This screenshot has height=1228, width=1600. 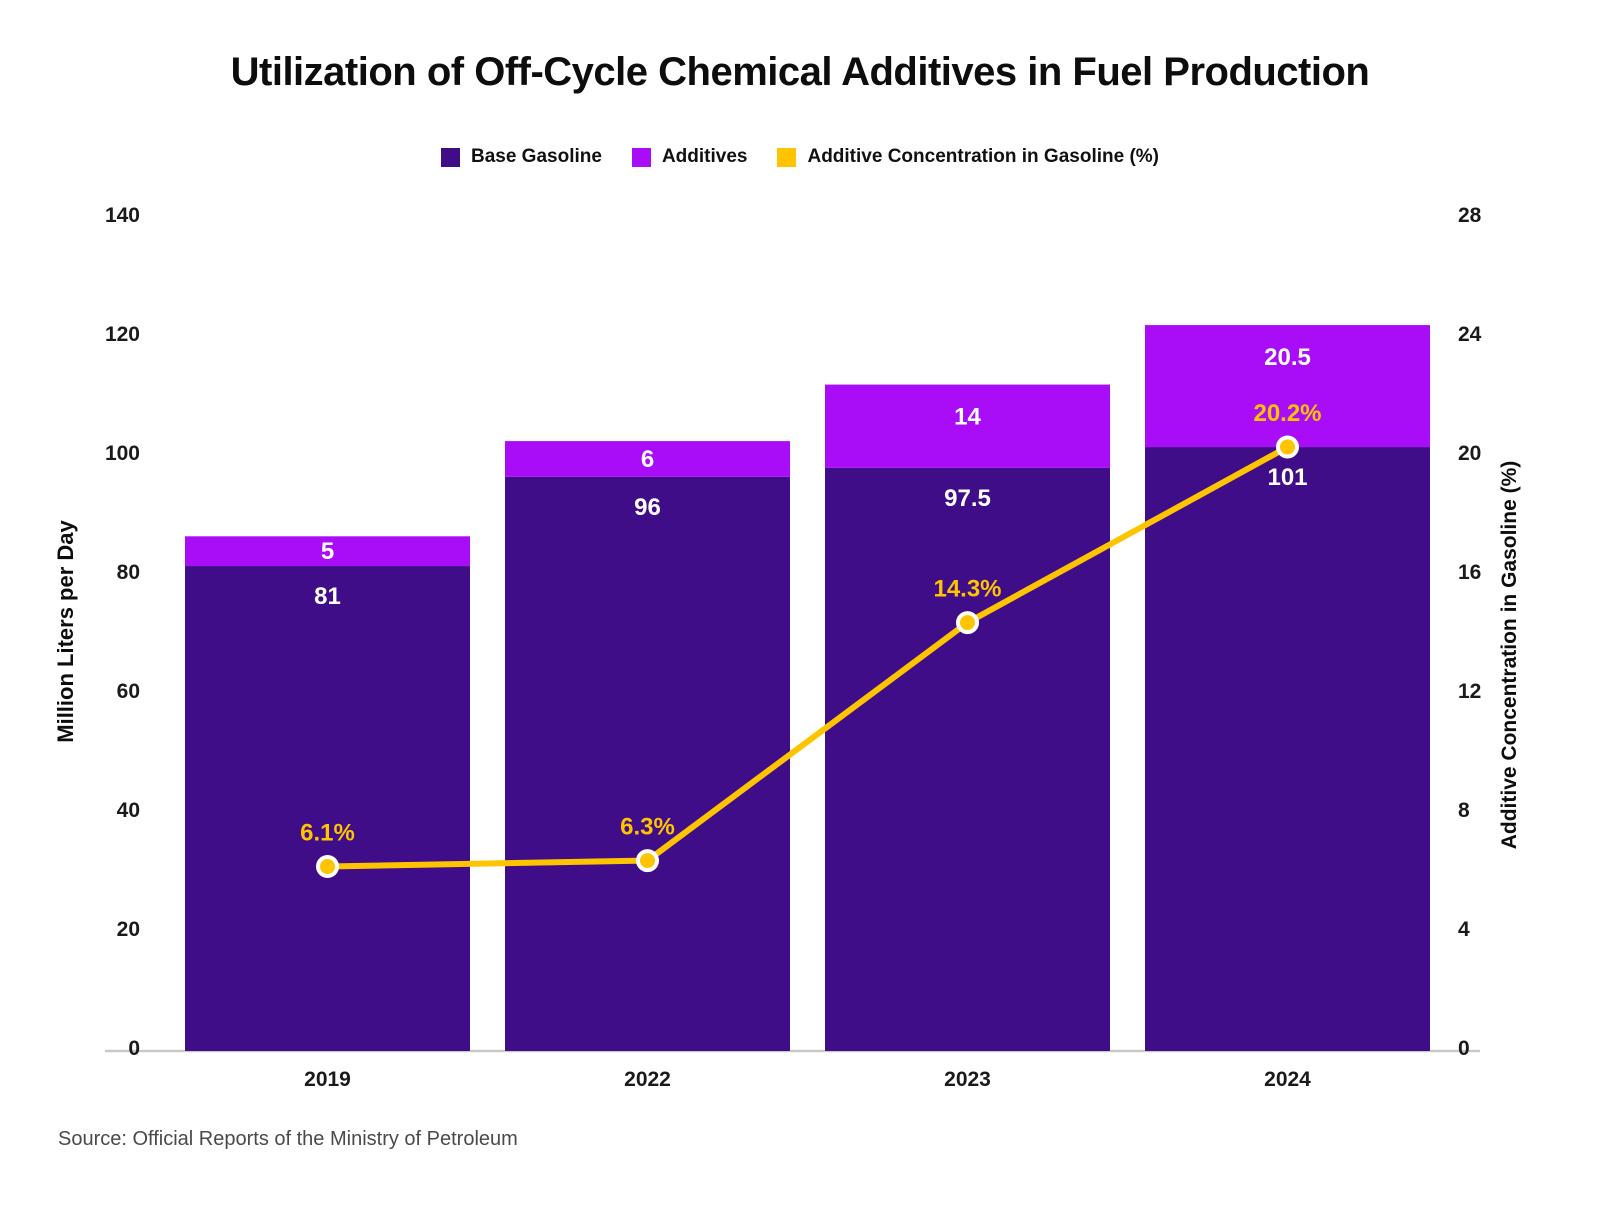 I want to click on concentration-point-2024, so click(x=1287, y=447).